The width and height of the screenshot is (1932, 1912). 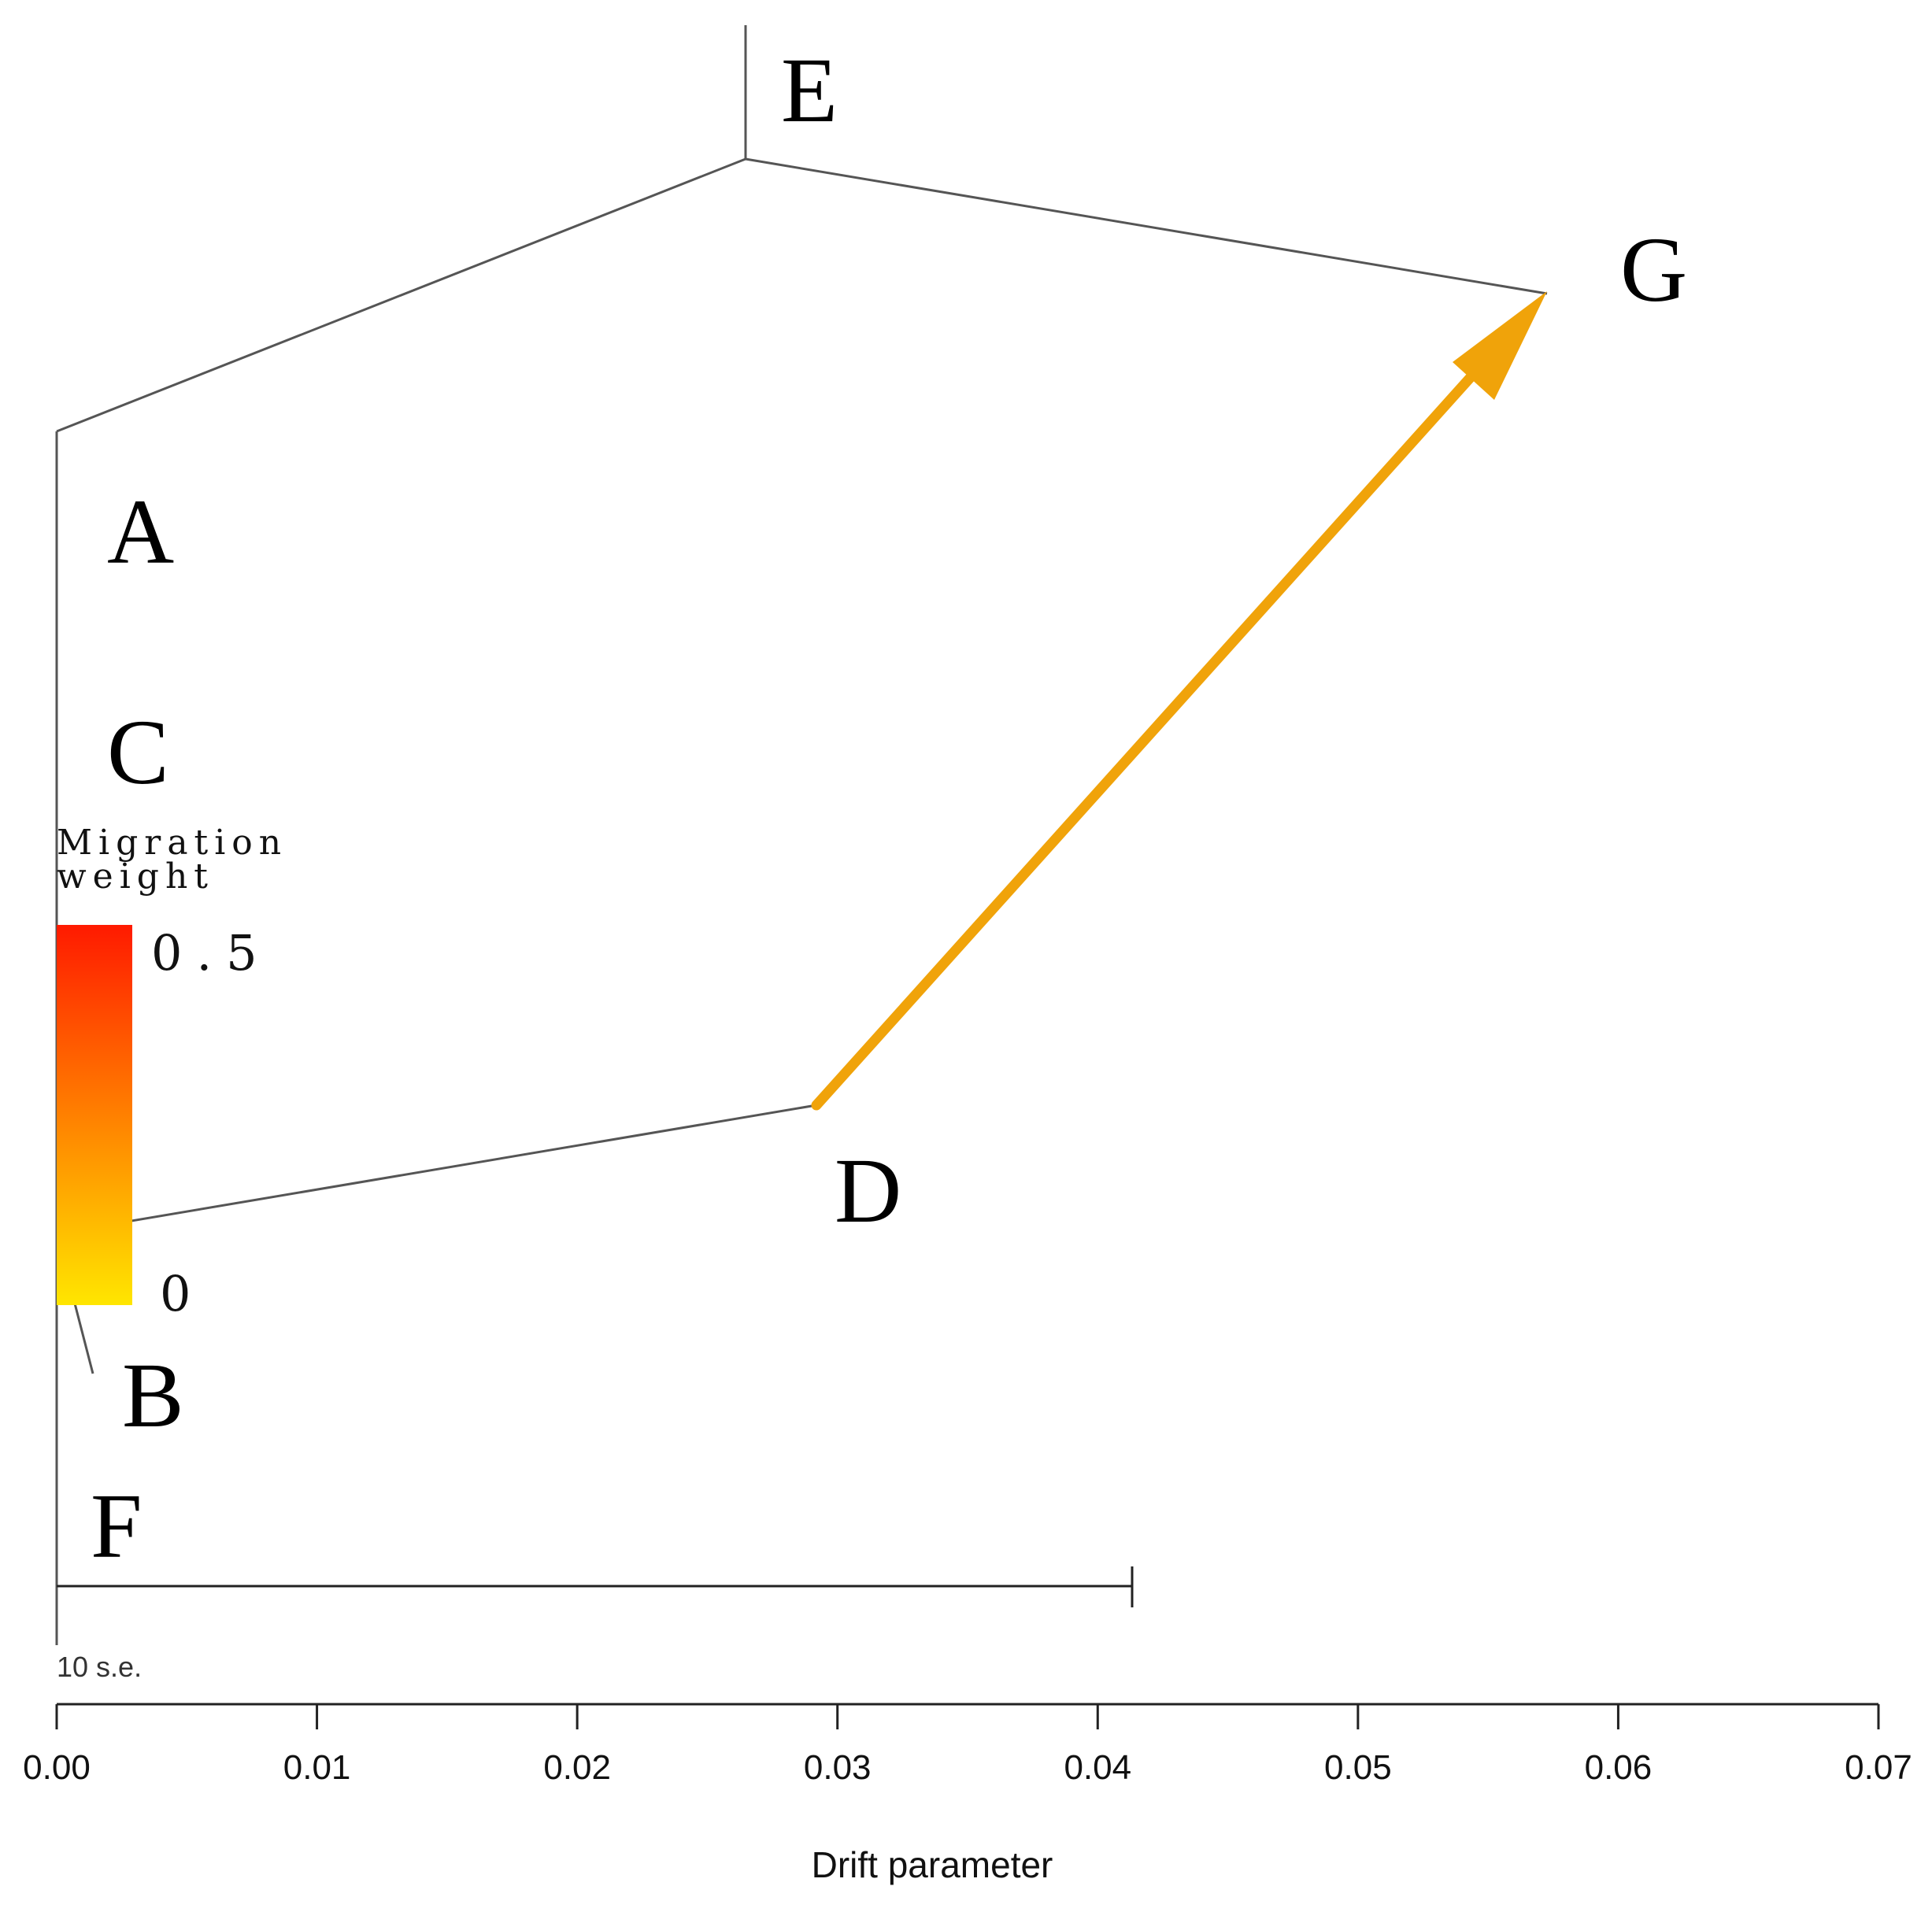 What do you see at coordinates (211, 953) in the screenshot?
I see `legend-max-label: 0.5` at bounding box center [211, 953].